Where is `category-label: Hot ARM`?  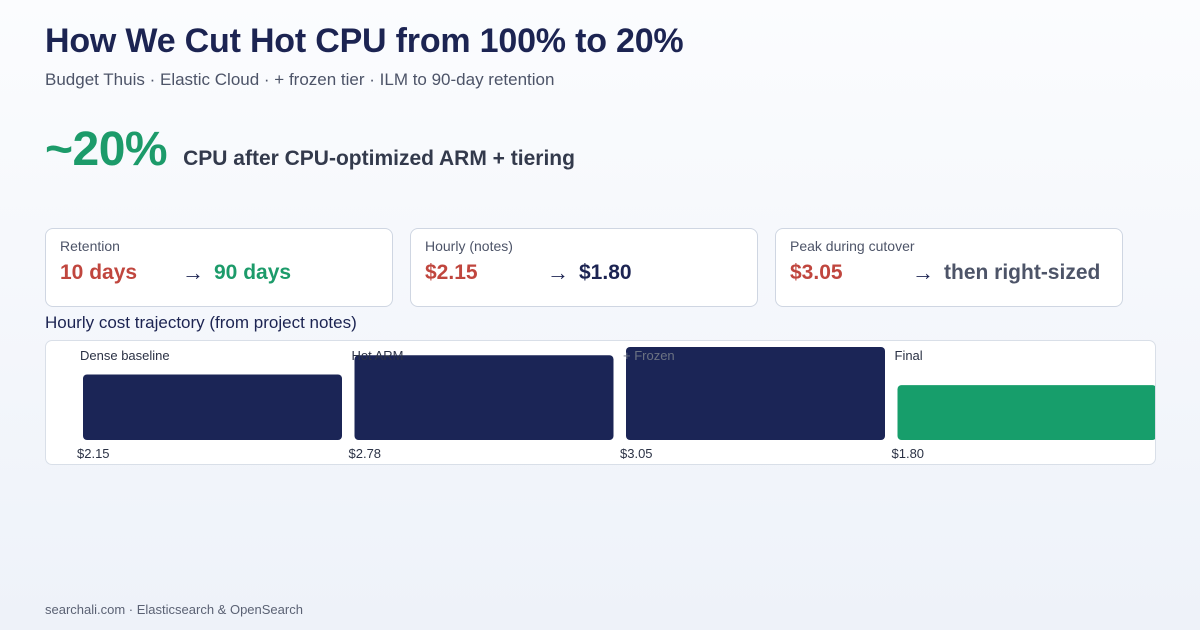
category-label: Hot ARM is located at coordinates (378, 355).